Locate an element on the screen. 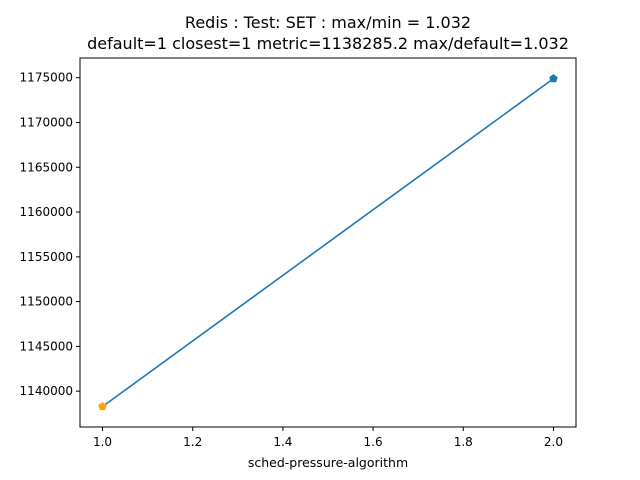  x-tick-label: 2.0 is located at coordinates (553, 442).